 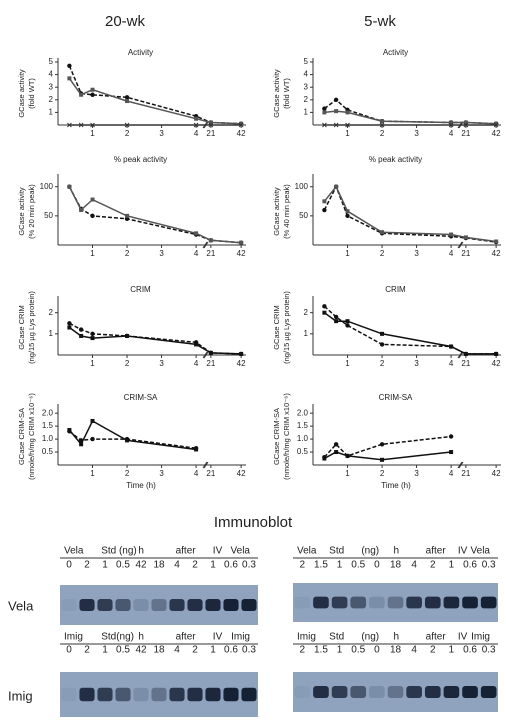 I want to click on blot-header: h, so click(x=141, y=551).